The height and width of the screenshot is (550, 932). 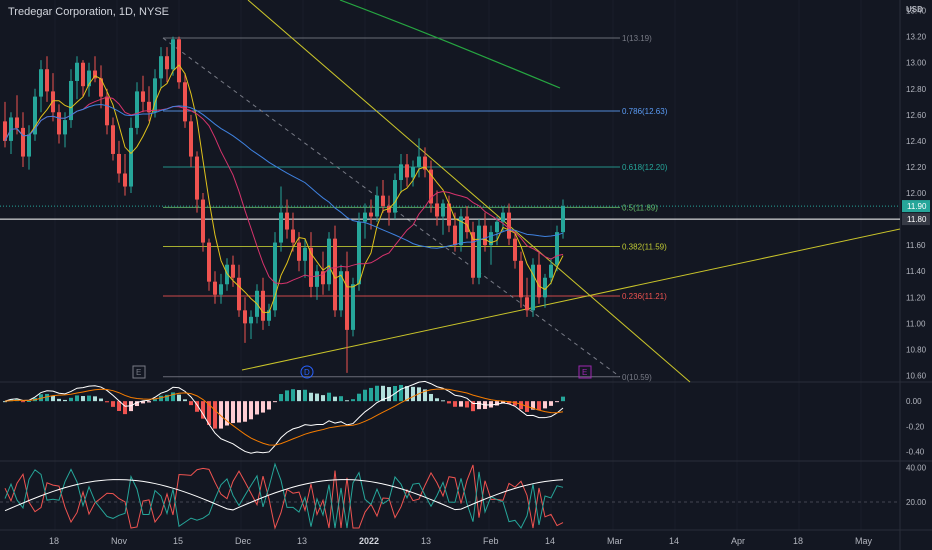 What do you see at coordinates (916, 375) in the screenshot?
I see `price-tick-label: 10.60` at bounding box center [916, 375].